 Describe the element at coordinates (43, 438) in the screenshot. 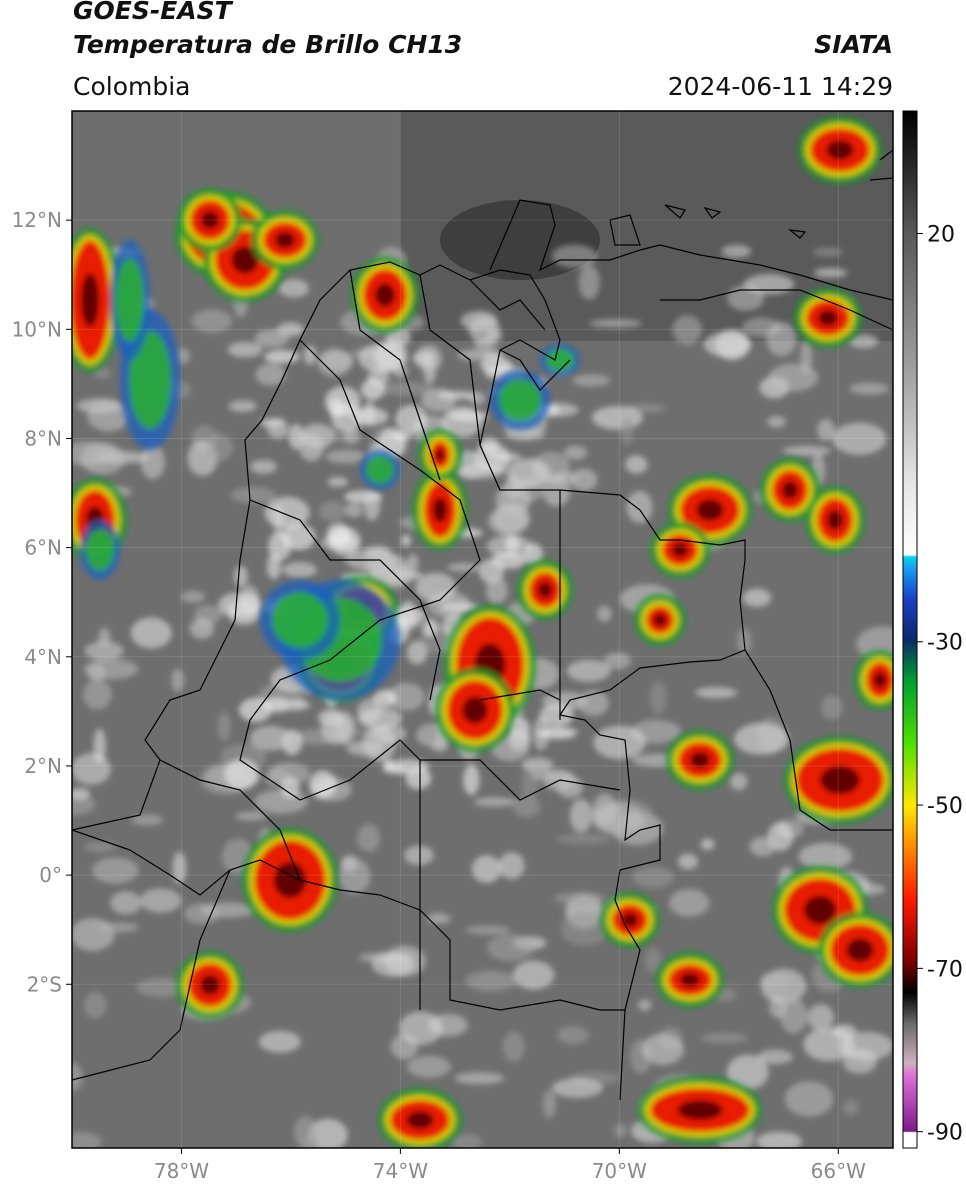

I see `lat-tick-label: 8°N` at that location.